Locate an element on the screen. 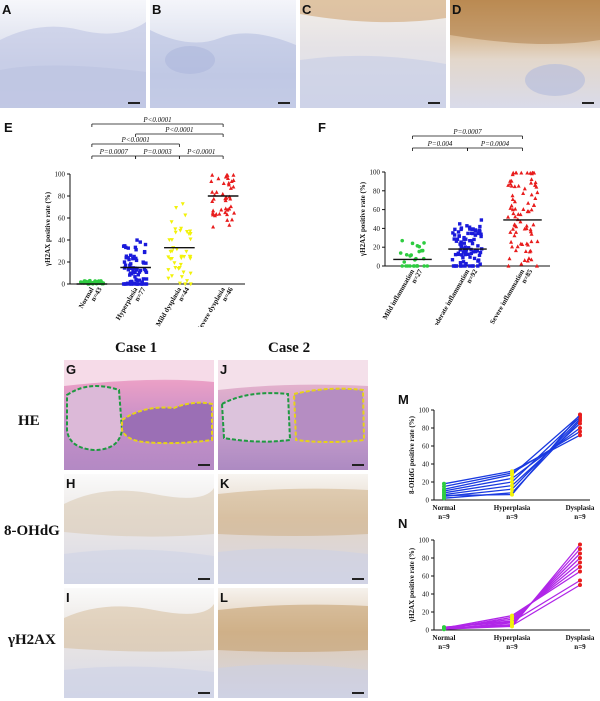  p-value-label: P=0.0004 is located at coordinates (495, 144).